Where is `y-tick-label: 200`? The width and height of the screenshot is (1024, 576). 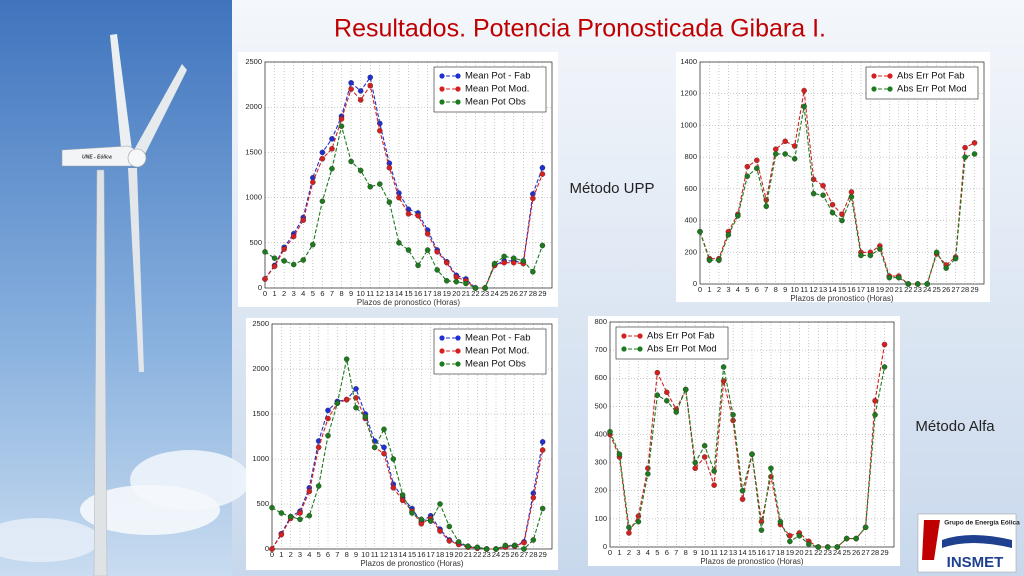 y-tick-label: 200 is located at coordinates (690, 251).